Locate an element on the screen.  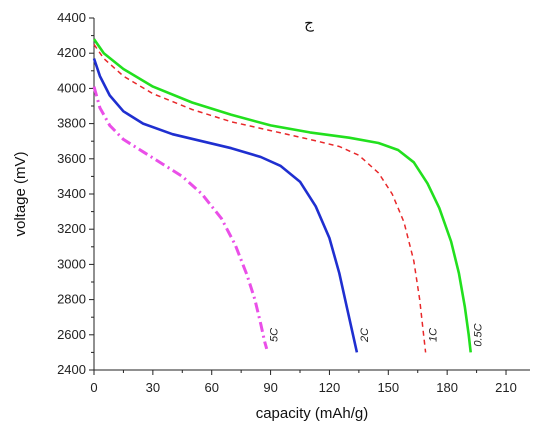
series-label: 5C is located at coordinates (275, 335).